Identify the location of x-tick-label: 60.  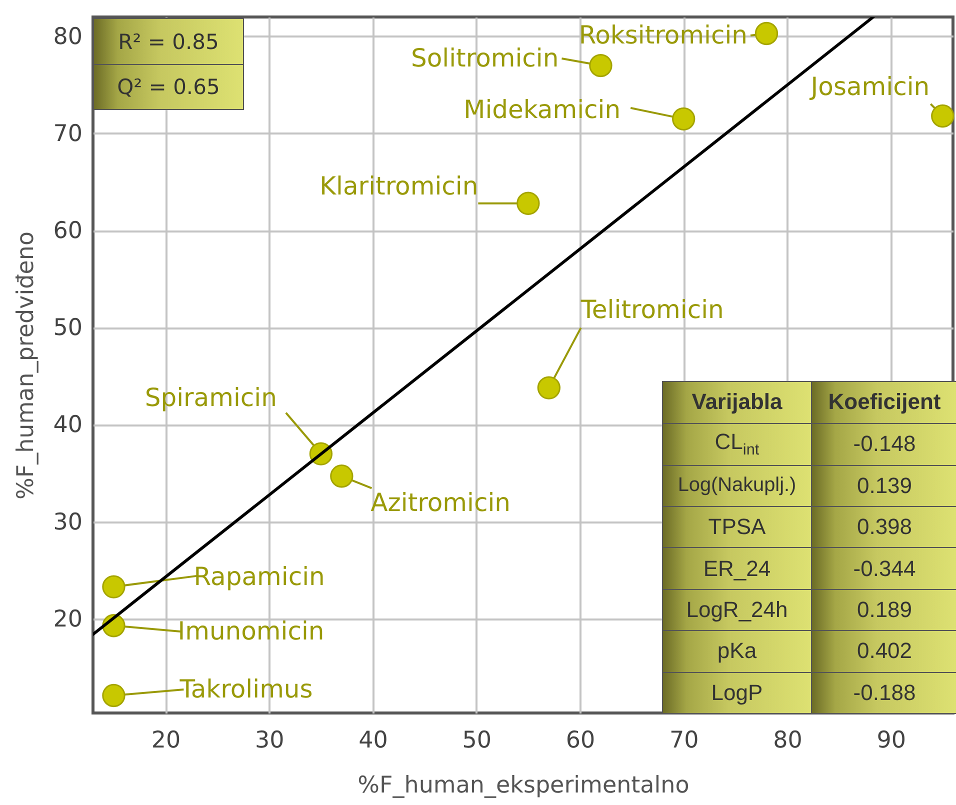
(581, 741).